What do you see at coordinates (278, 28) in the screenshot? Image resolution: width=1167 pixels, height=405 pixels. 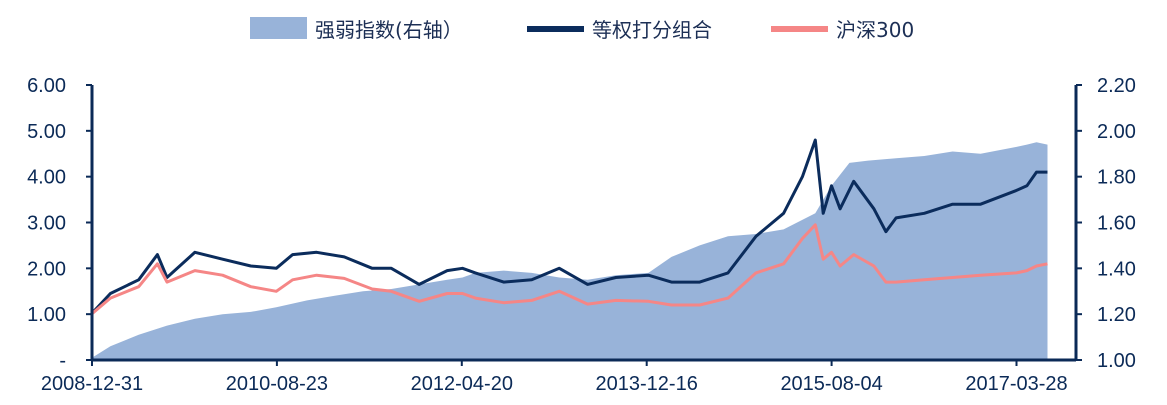 I see `legend-swatch-strength-index` at bounding box center [278, 28].